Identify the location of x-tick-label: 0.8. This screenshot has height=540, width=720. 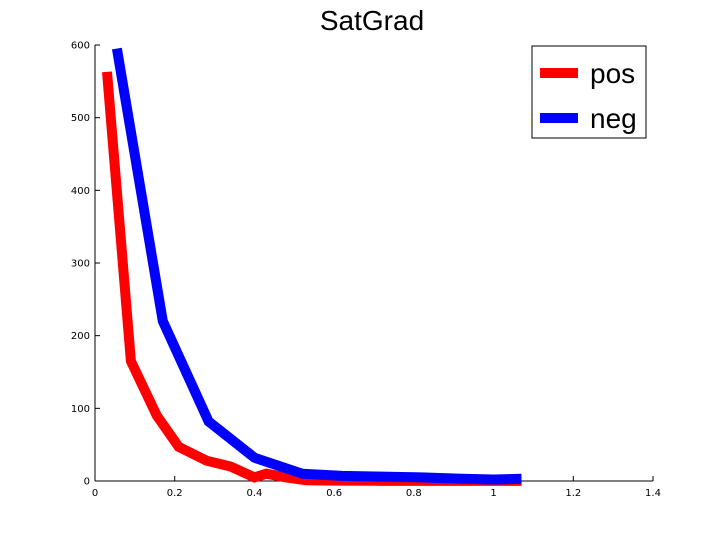
(414, 493).